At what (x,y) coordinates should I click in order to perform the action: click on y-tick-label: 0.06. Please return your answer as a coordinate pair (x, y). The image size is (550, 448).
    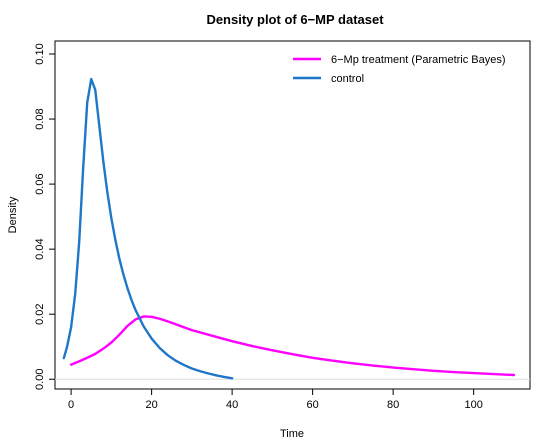
    Looking at the image, I should click on (40, 183).